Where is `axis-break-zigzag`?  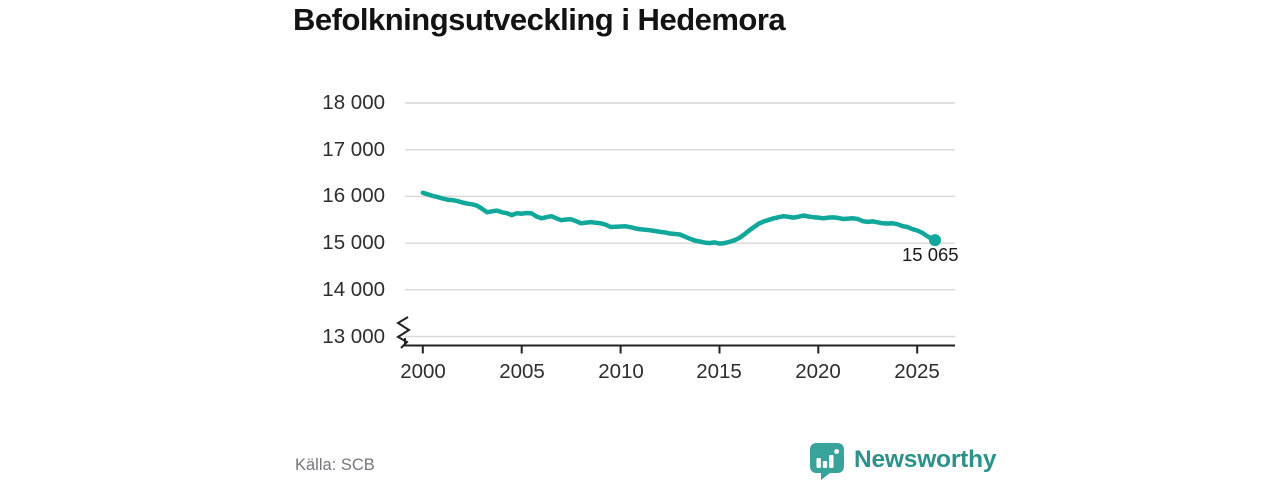
axis-break-zigzag is located at coordinates (403, 332).